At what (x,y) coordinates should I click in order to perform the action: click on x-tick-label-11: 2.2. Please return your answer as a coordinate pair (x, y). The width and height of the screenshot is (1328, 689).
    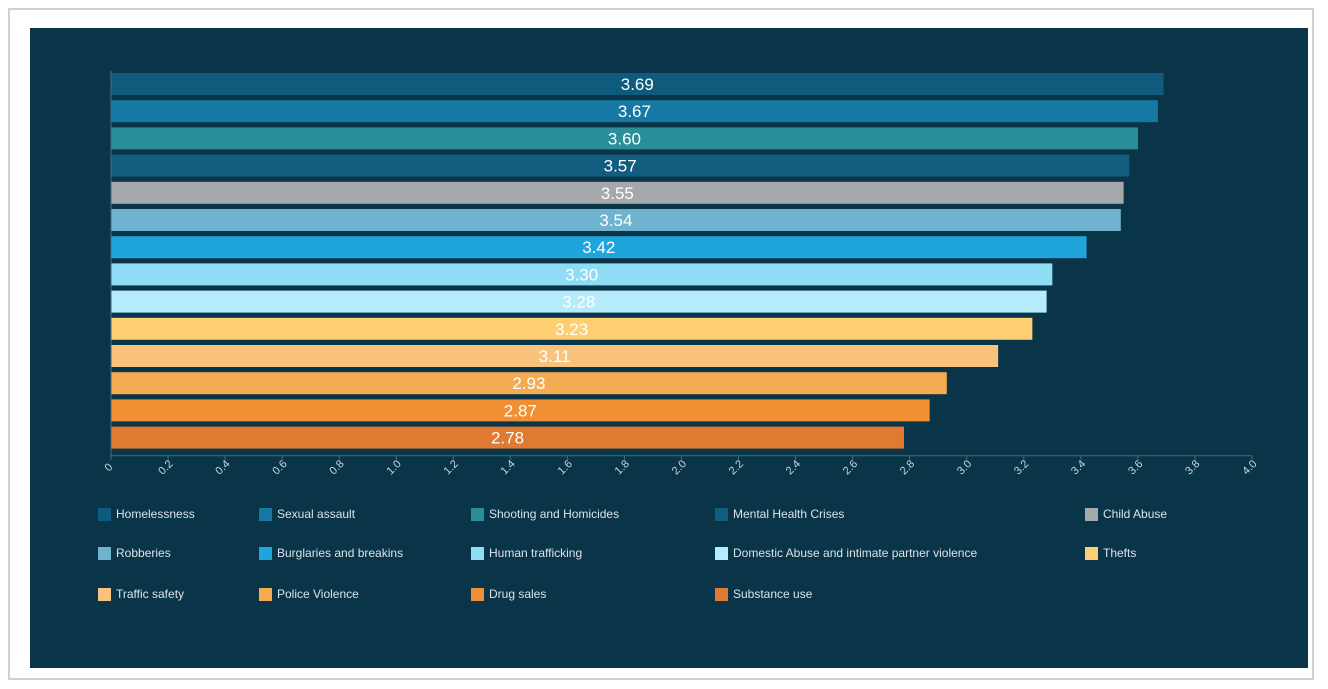
    Looking at the image, I should click on (736, 467).